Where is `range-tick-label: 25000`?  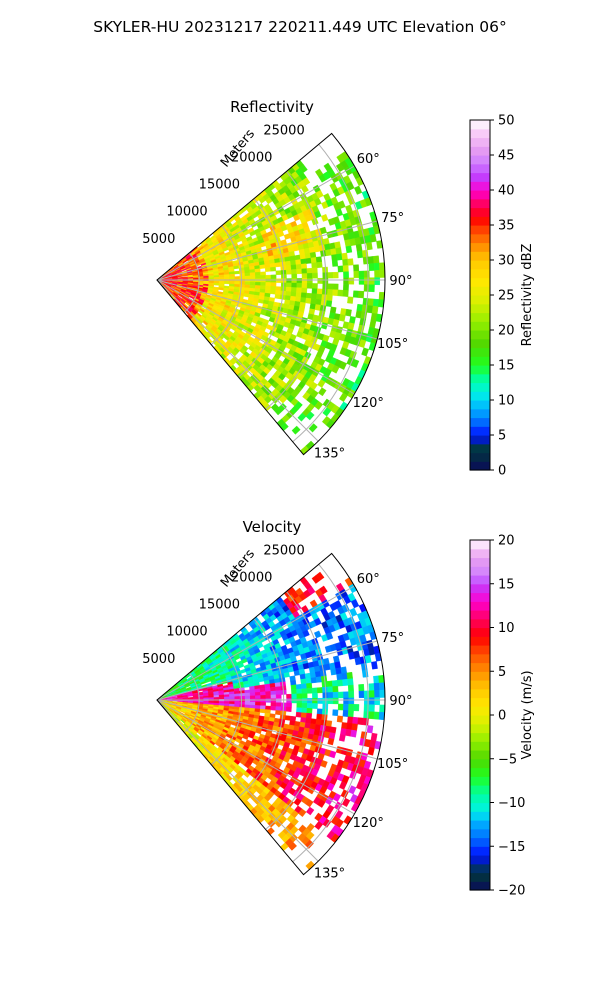 range-tick-label: 25000 is located at coordinates (283, 130).